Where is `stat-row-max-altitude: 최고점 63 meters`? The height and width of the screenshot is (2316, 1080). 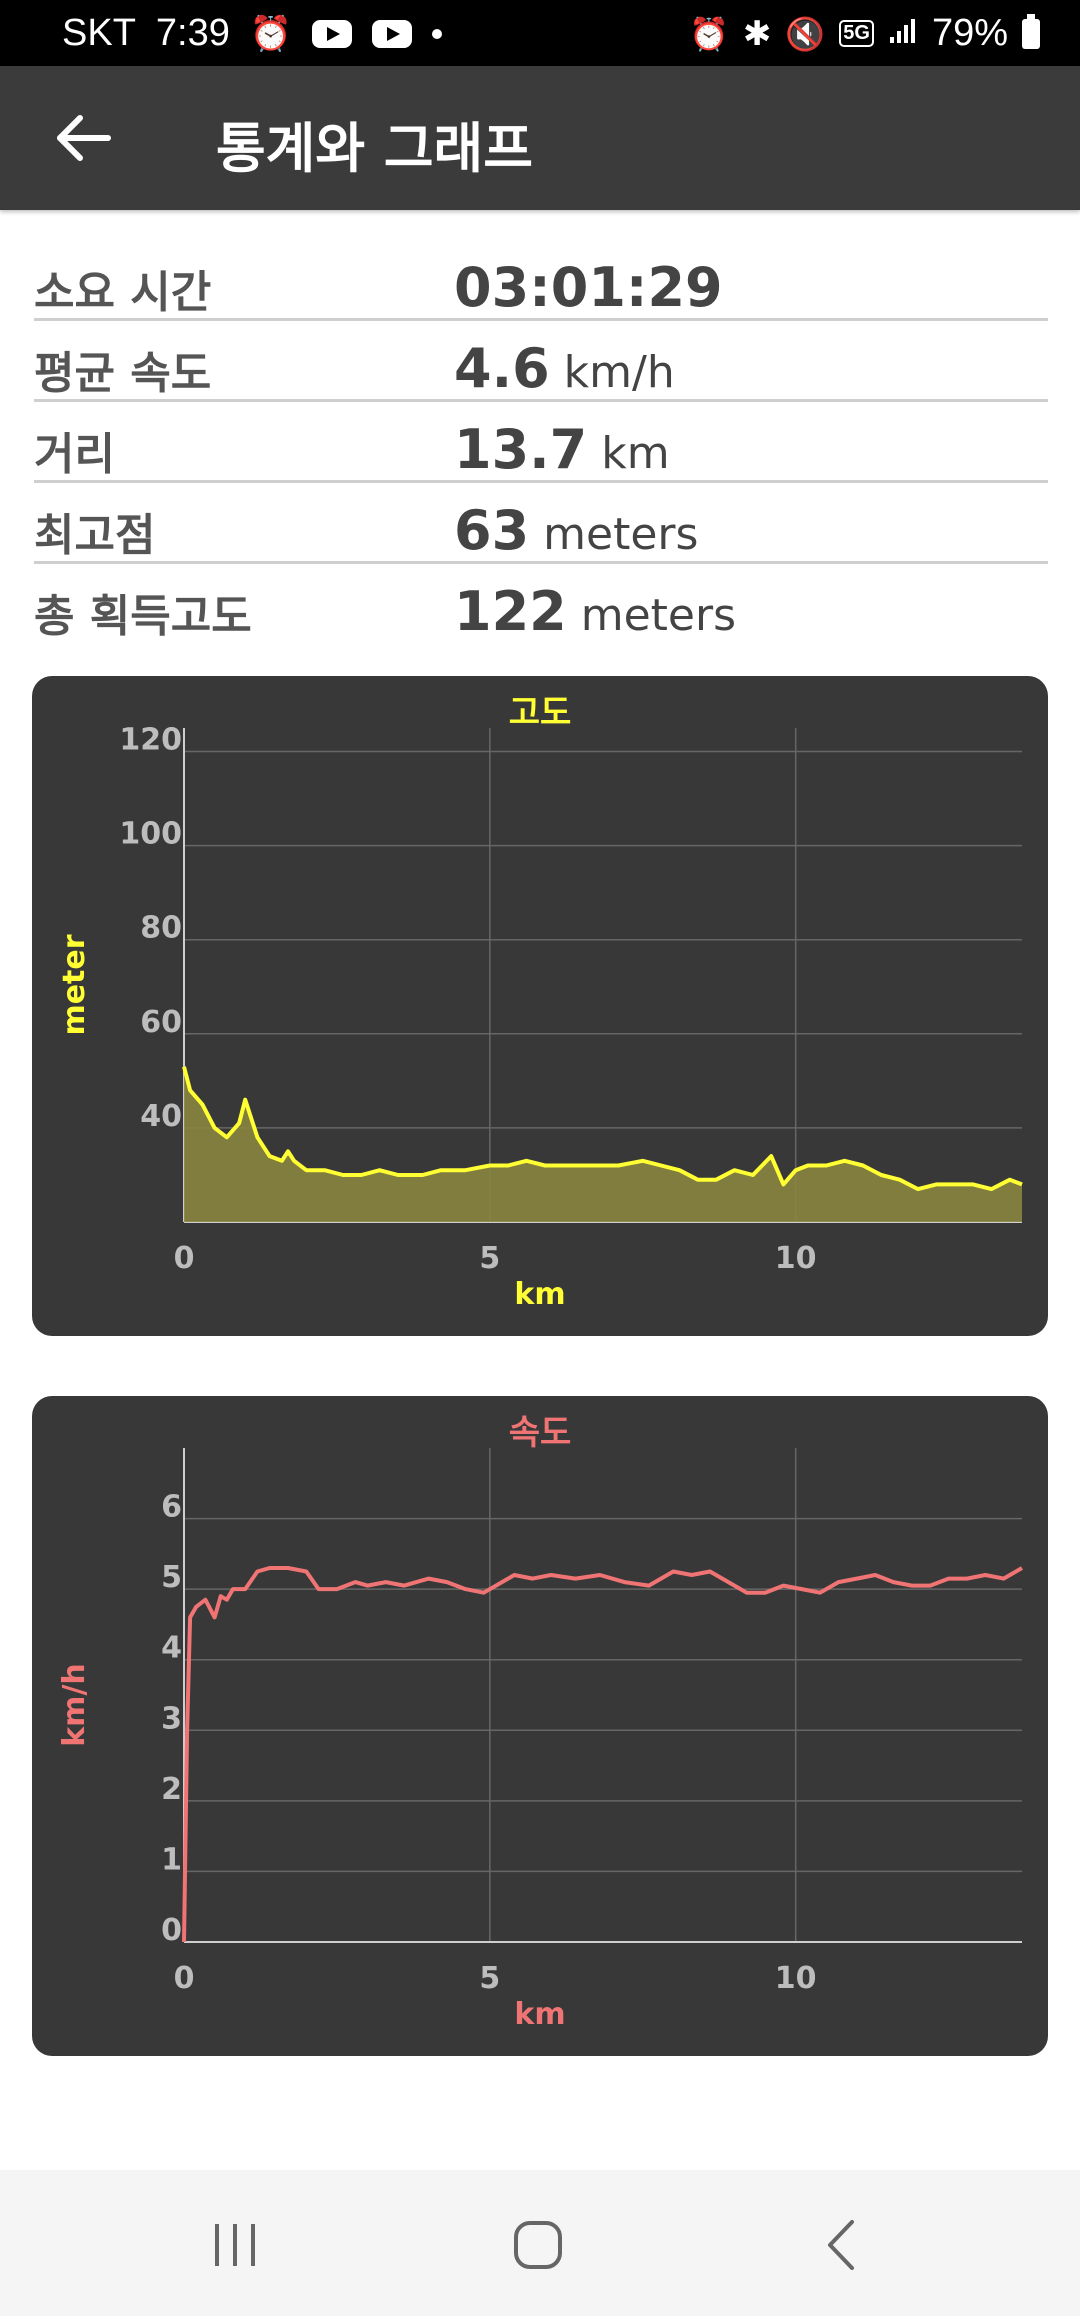 stat-row-max-altitude: 최고점 63 meters is located at coordinates (541, 523).